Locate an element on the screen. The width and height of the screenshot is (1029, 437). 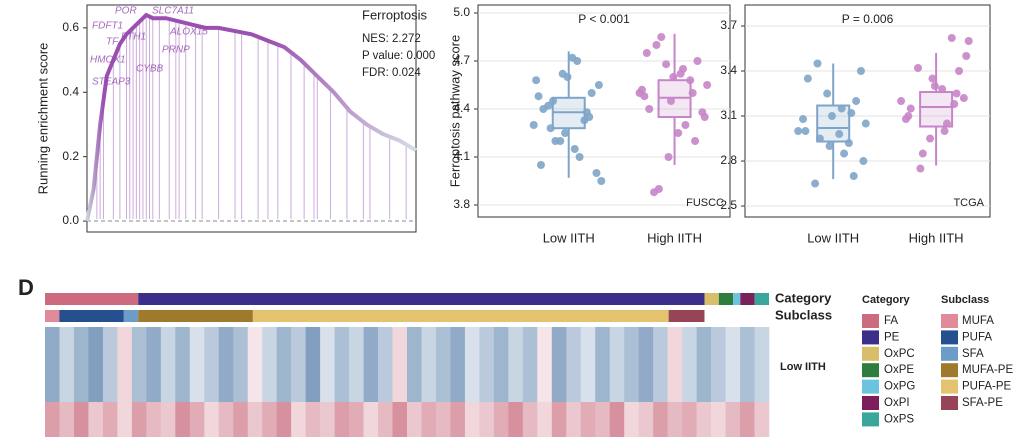
y-tick-label: 3.1 is located at coordinates (728, 115).